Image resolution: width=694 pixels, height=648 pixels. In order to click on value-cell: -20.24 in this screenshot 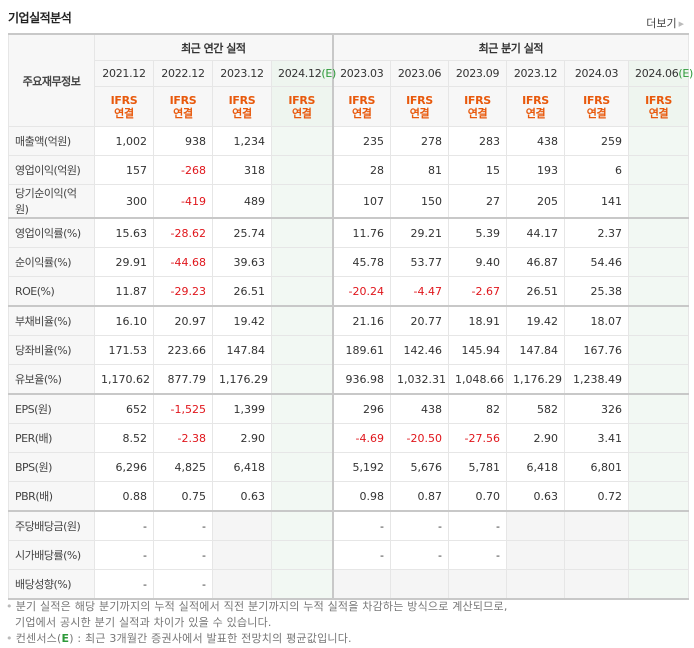, I will do `click(361, 291)`.